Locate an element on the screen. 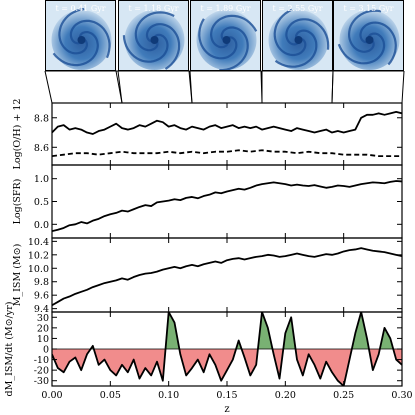 The height and width of the screenshot is (415, 415). thumbnail-time-label: t = 1.18 Gyr is located at coordinates (153, 8).